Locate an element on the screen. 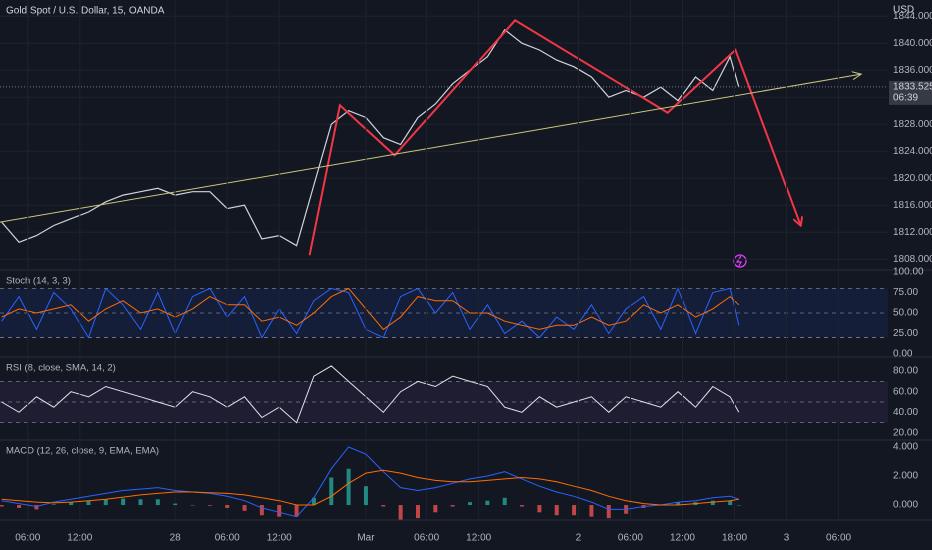 The image size is (932, 550). indicator-title: MACD (12, 26, close, 9, EMA, EMA) is located at coordinates (82, 451).